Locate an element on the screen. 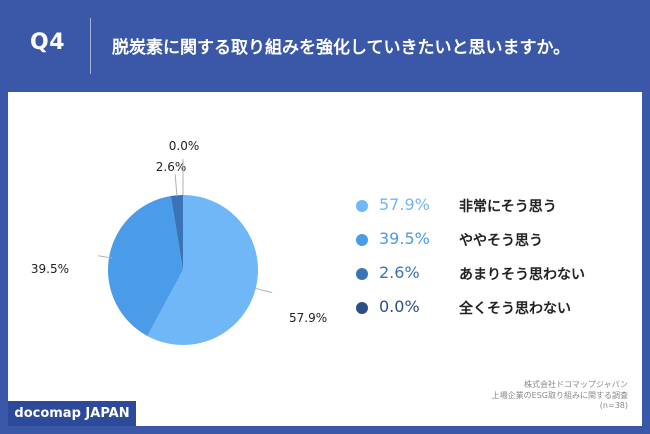 This screenshot has height=434, width=650. legend-item-very-much: 57.9% 非常にそう思う is located at coordinates (491, 206).